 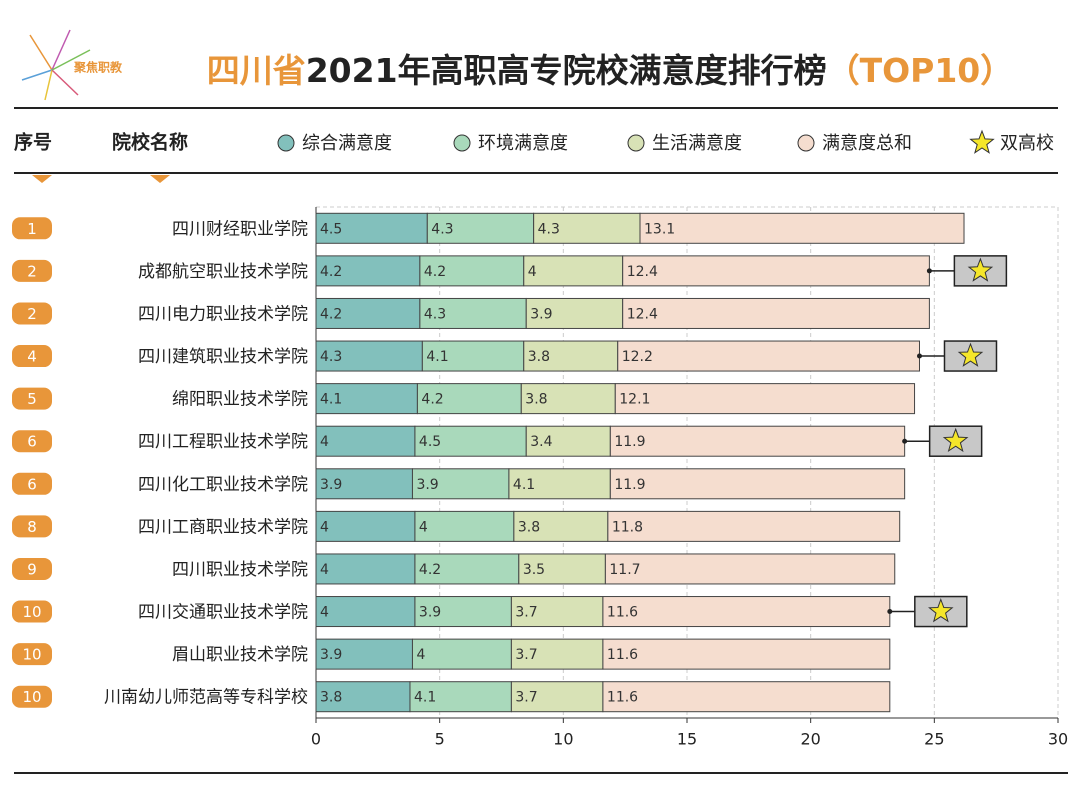 I want to click on y-tick-label: 四川电力职业技术学院, so click(x=223, y=314).